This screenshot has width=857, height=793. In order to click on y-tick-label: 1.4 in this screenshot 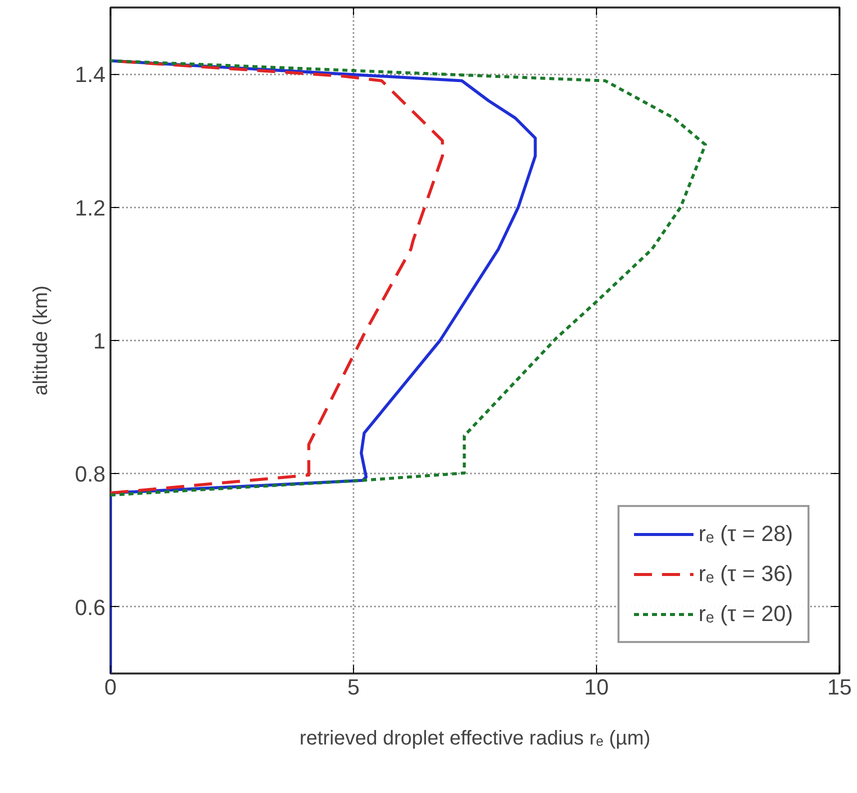, I will do `click(90, 75)`.